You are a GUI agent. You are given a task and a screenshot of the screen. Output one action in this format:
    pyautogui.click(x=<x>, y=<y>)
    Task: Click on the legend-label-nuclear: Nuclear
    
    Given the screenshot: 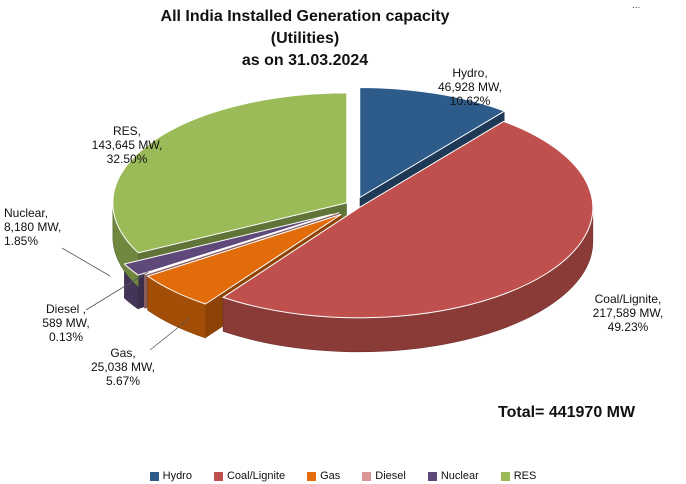 What is the action you would take?
    pyautogui.click(x=459, y=476)
    